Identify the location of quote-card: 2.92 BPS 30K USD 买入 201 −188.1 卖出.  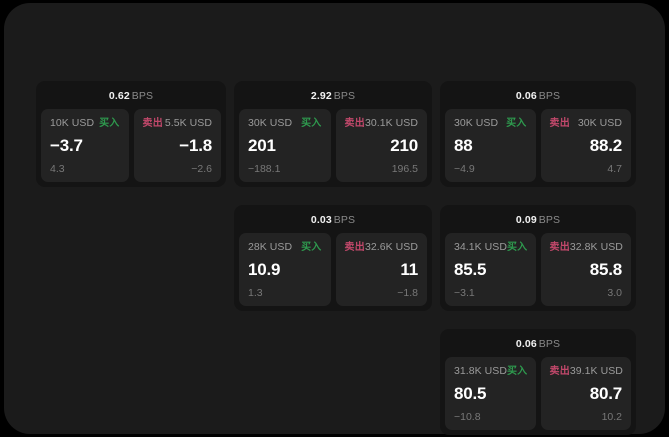
(333, 134).